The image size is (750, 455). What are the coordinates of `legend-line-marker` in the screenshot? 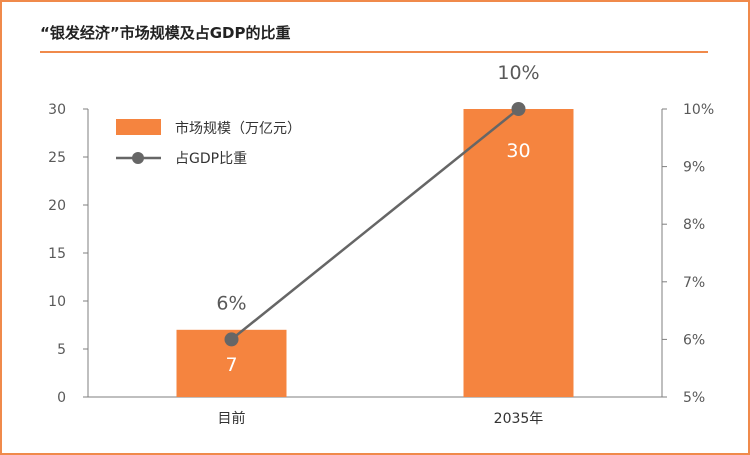 It's located at (138, 158).